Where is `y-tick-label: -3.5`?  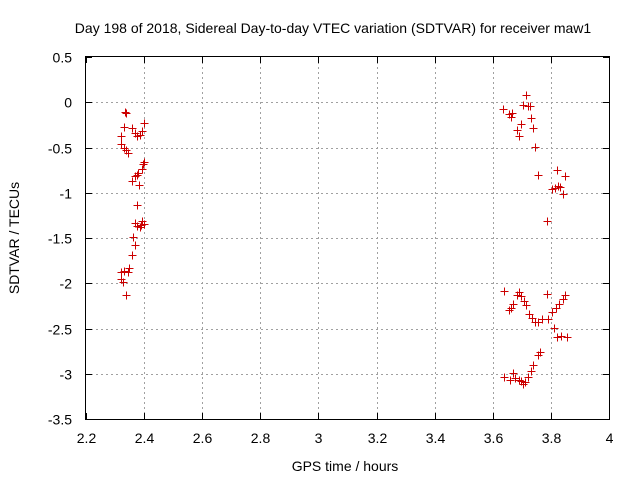 y-tick-label: -3.5 is located at coordinates (60, 420).